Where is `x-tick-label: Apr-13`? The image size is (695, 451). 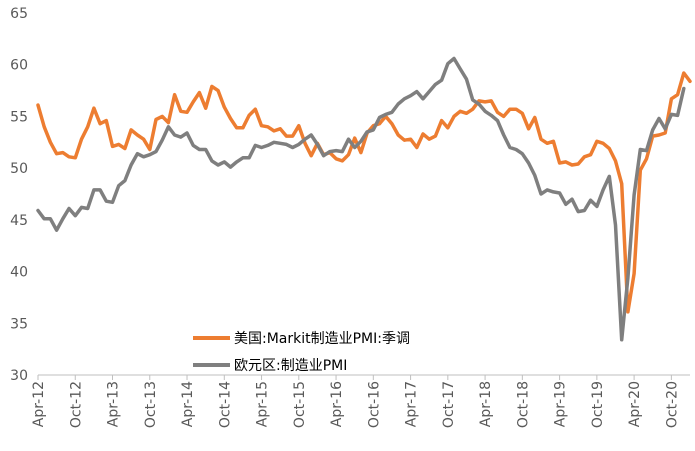 x-tick-label: Apr-13 is located at coordinates (114, 404).